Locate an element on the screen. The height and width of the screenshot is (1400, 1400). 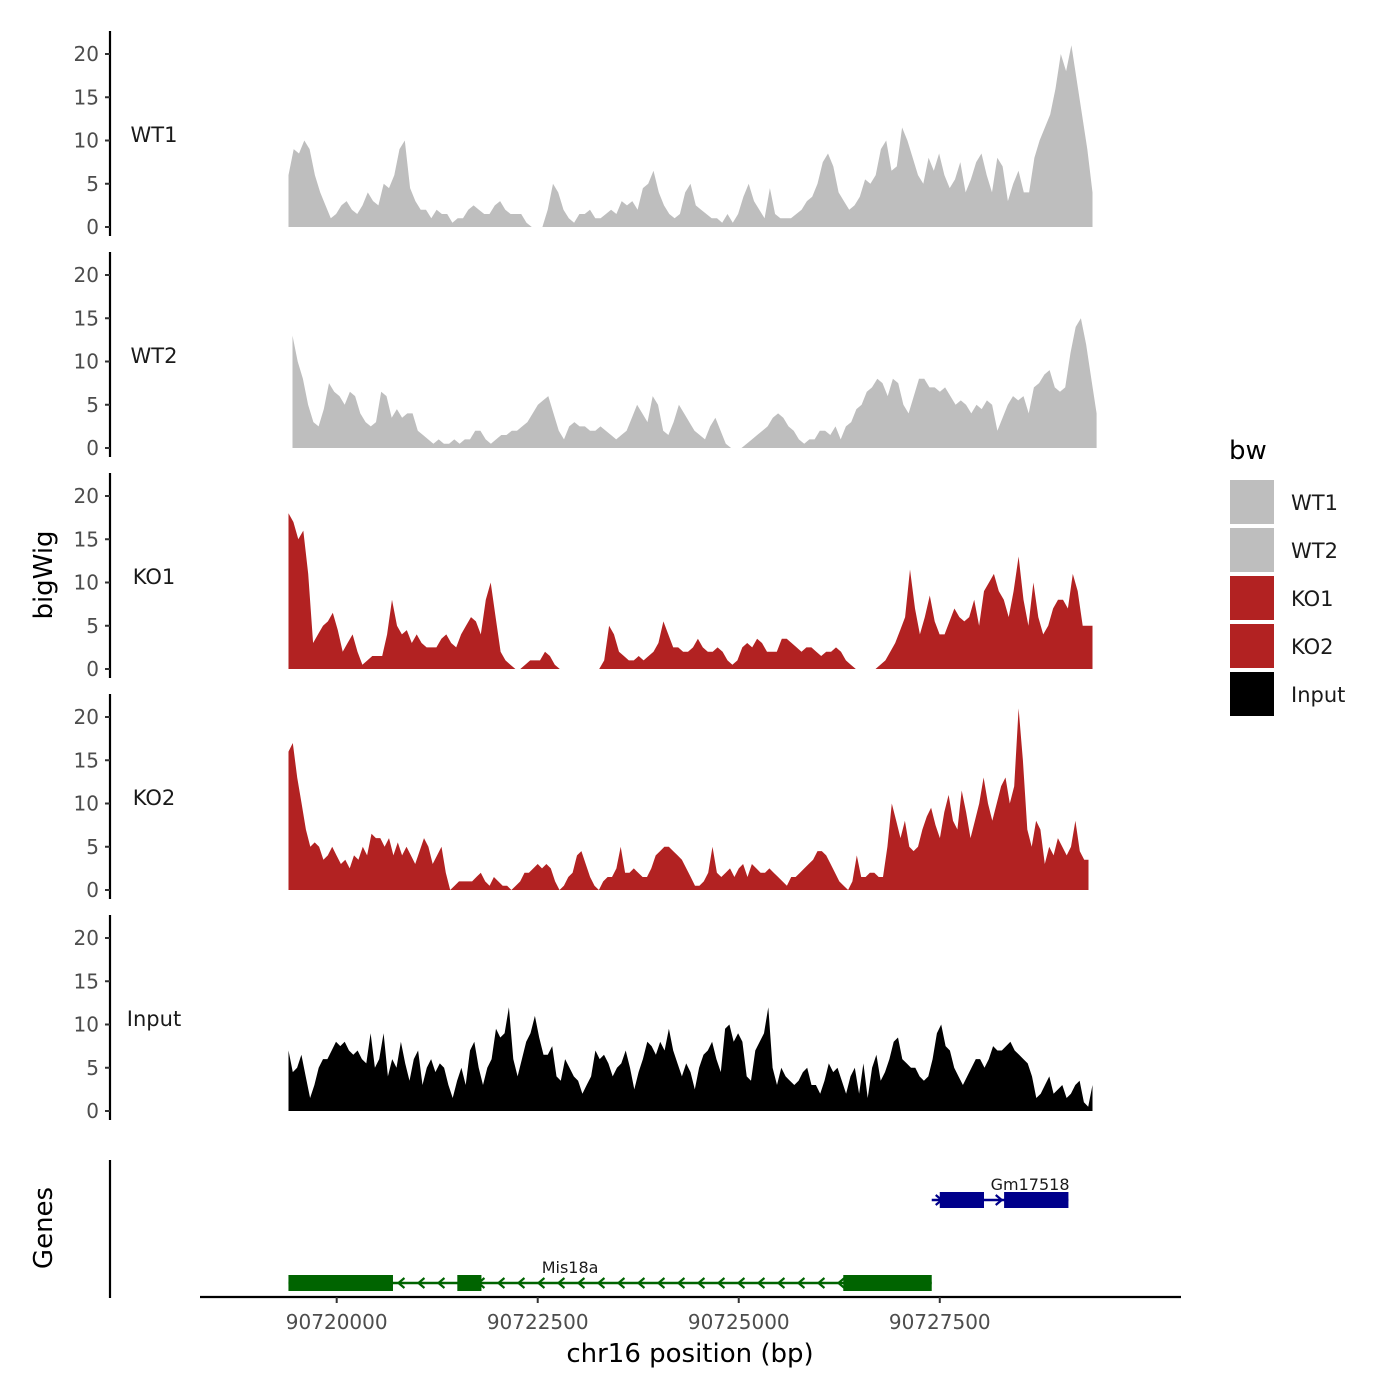
x-tick-label: 90722500 is located at coordinates (538, 1322).